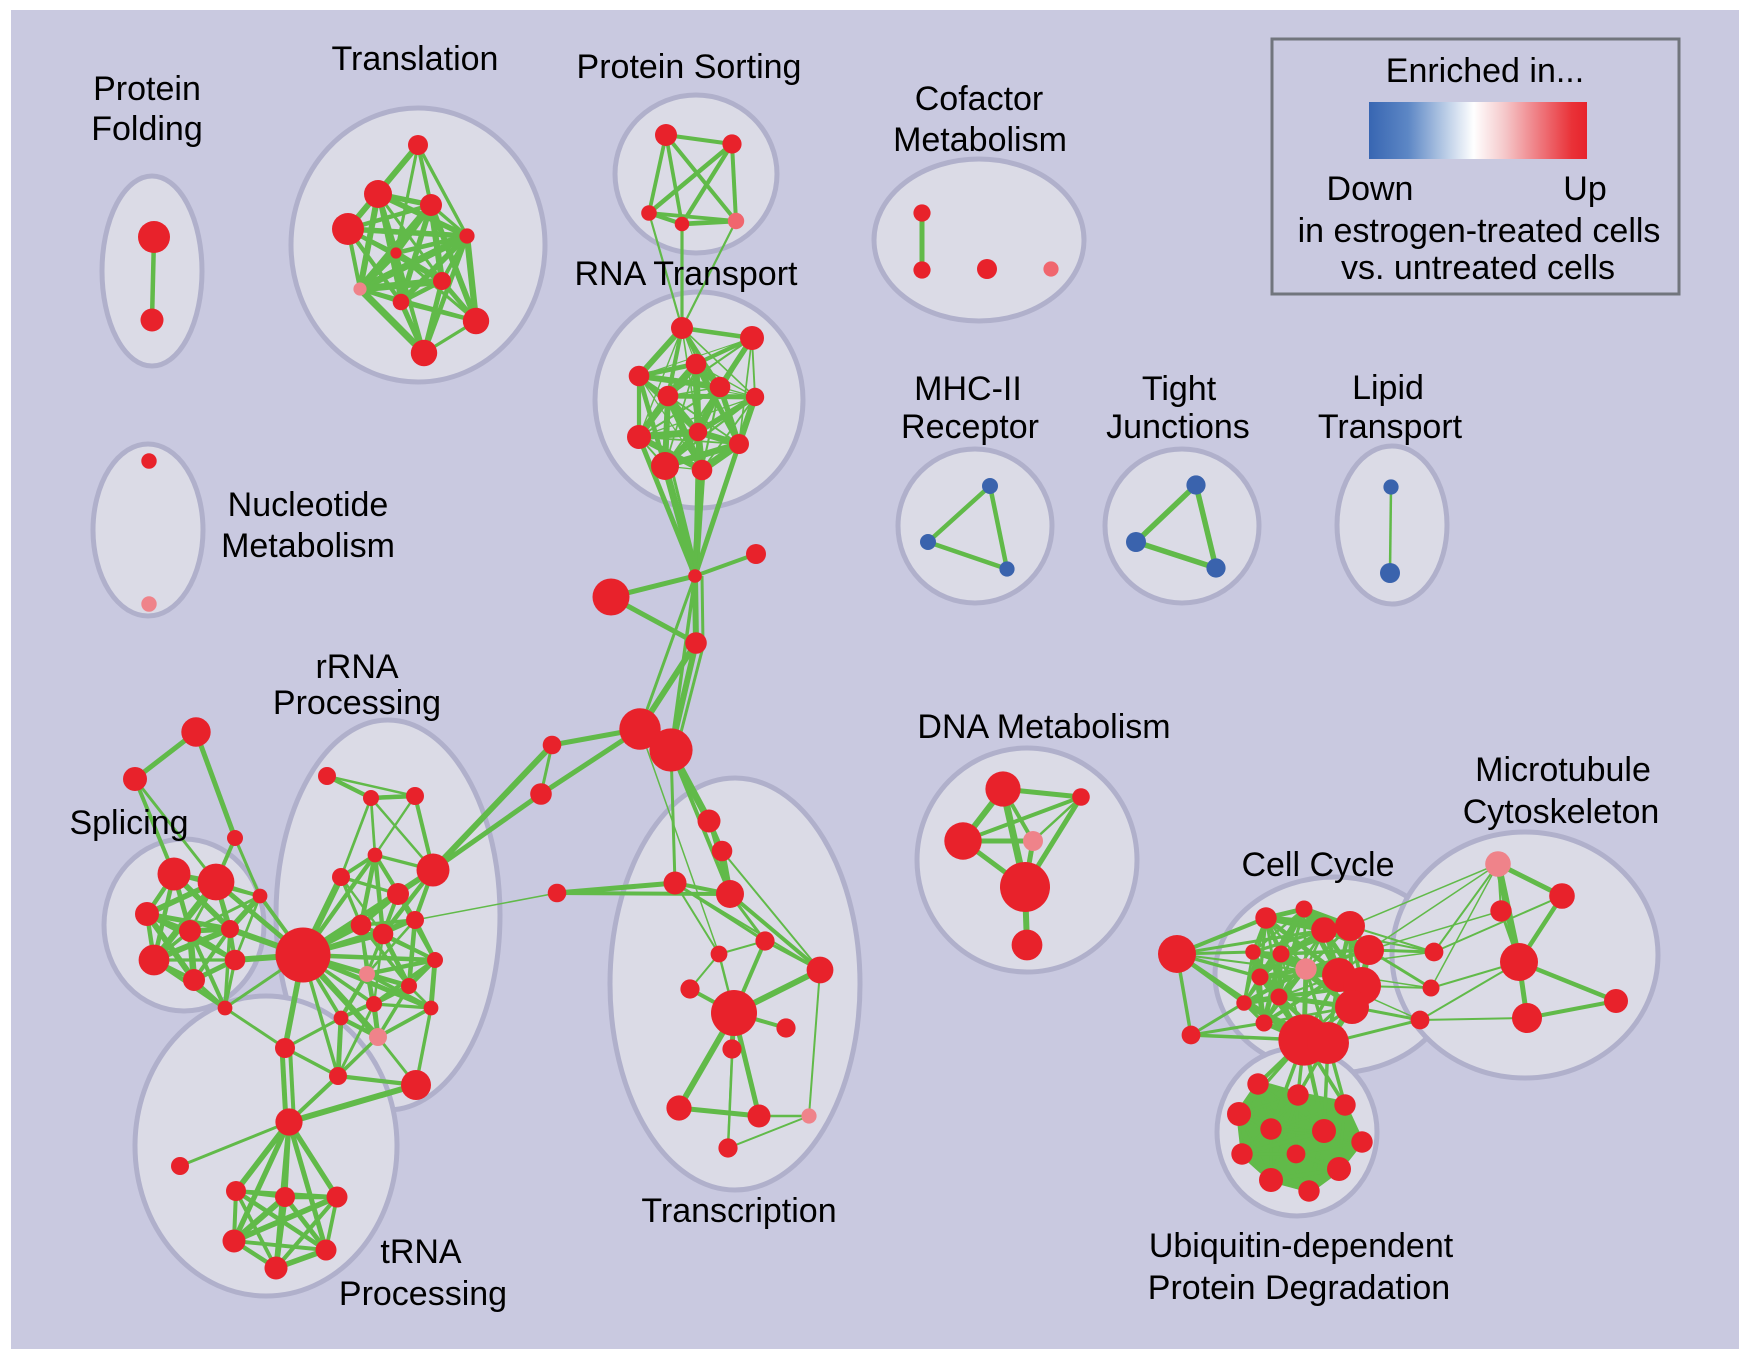 The height and width of the screenshot is (1360, 1750). What do you see at coordinates (147, 89) in the screenshot?
I see `svg-text: Protein` at bounding box center [147, 89].